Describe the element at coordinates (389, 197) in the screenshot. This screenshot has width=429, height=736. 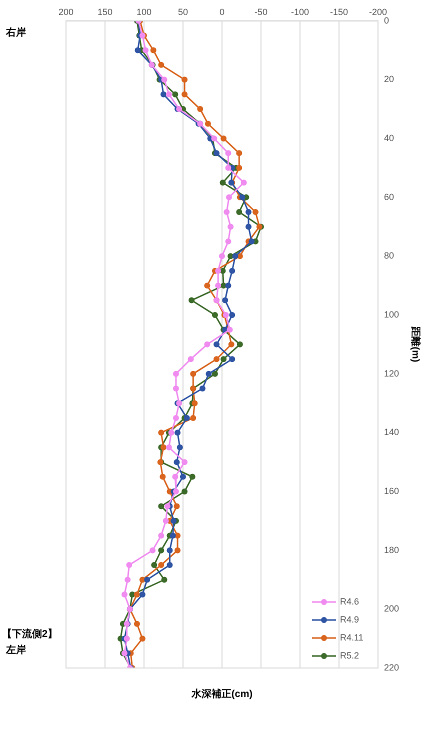
I see `y-tick-label: 60` at that location.